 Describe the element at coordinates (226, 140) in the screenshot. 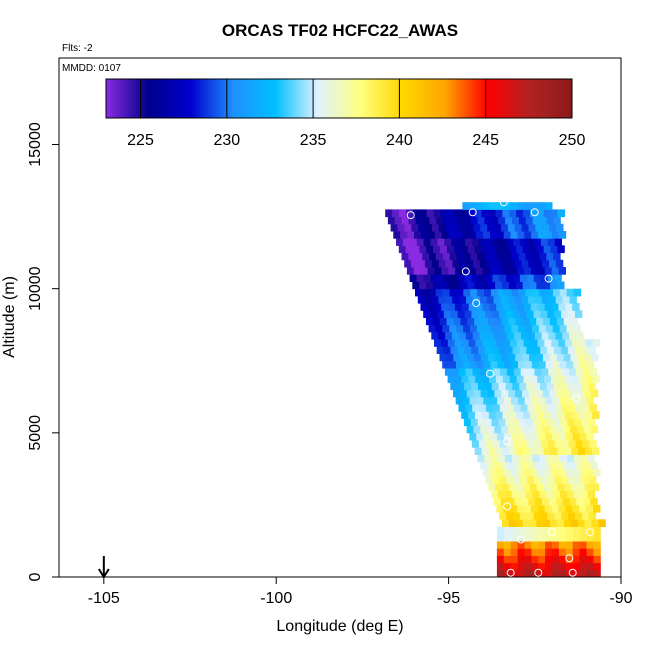

I see `colorbar-tick-label: 230` at that location.